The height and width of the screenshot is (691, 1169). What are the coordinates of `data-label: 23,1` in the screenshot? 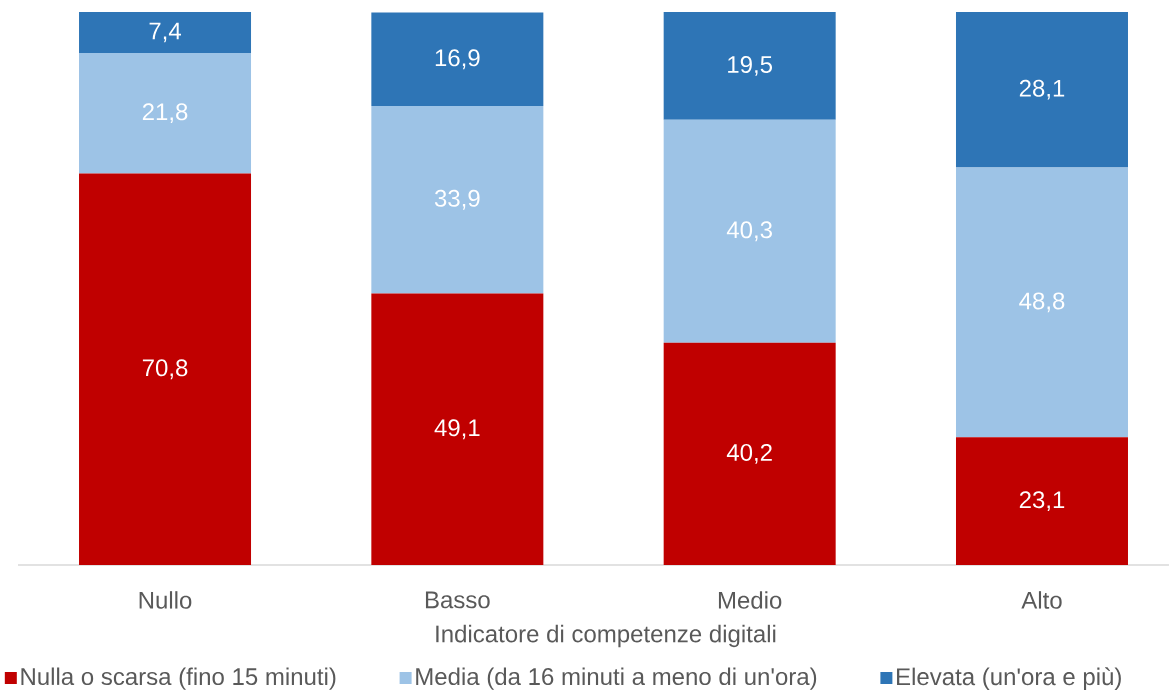 It's located at (1042, 501).